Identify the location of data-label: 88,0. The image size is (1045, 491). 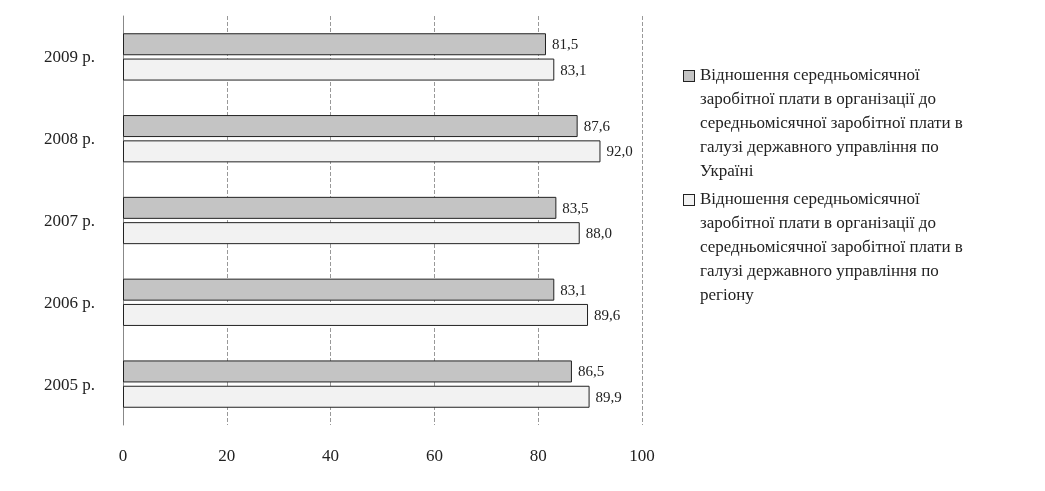
(598, 233).